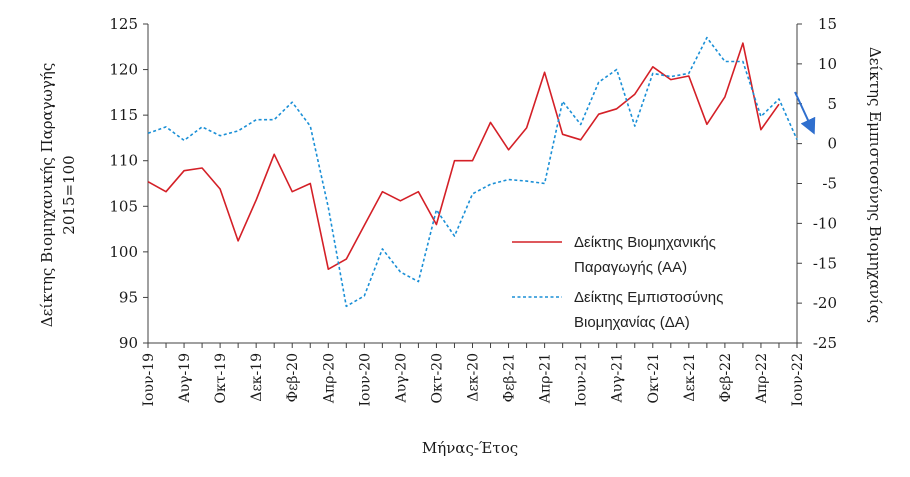 This screenshot has width=910, height=477. I want to click on legend-label-ip-line1: Δείκτης Βιομηχανικής, so click(645, 242).